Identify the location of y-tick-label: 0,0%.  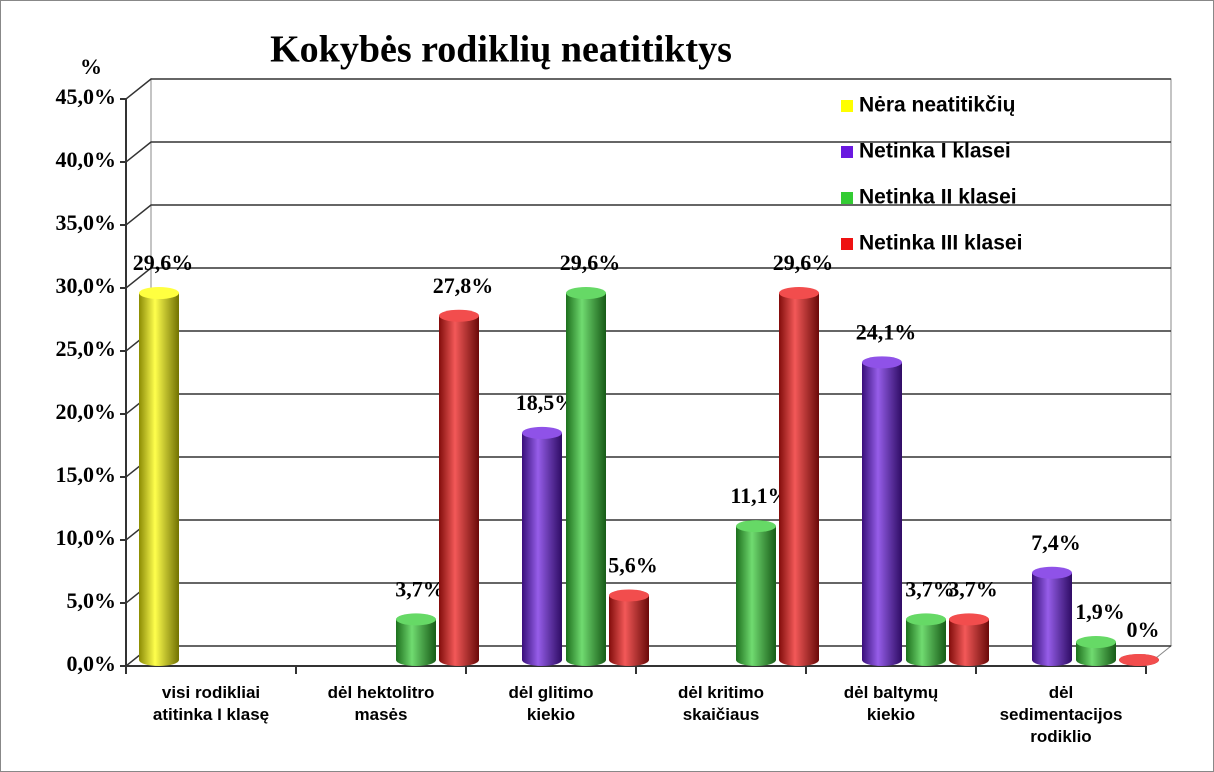
(92, 663).